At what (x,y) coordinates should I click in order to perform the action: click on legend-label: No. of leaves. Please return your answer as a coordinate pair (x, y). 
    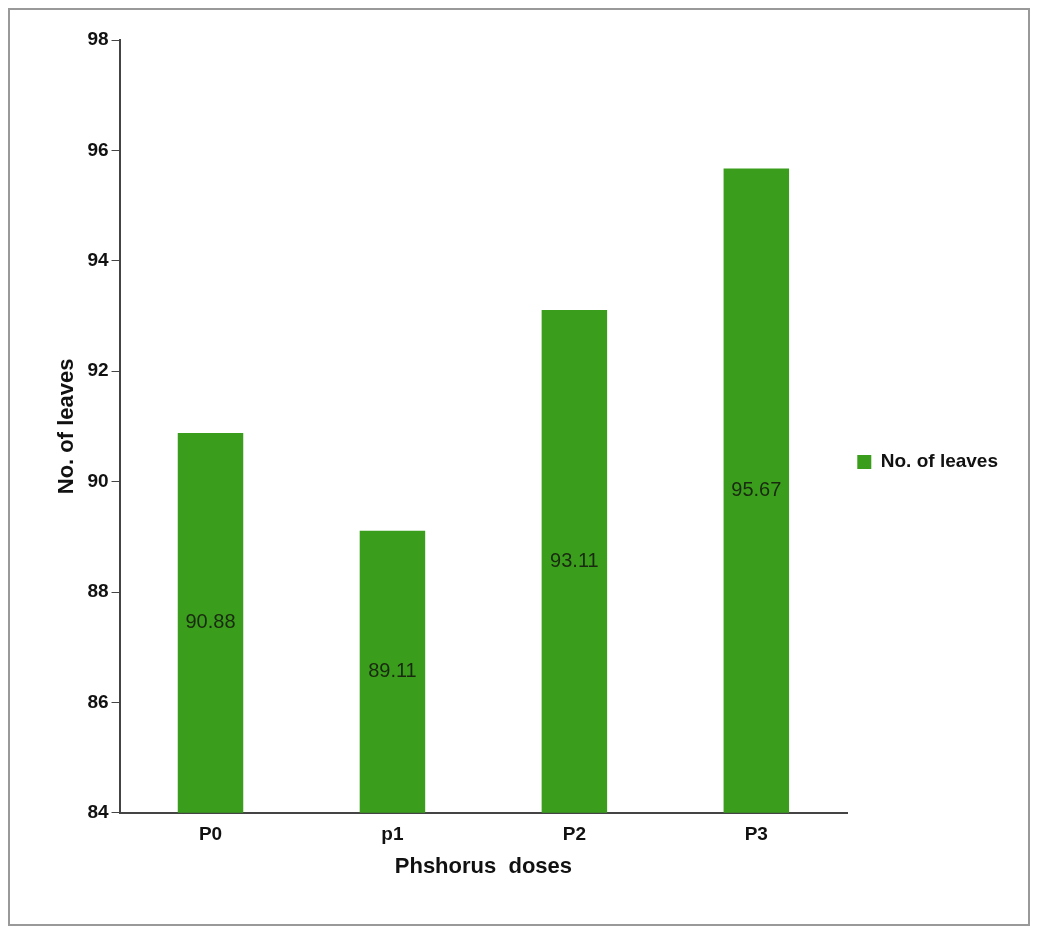
    Looking at the image, I should click on (939, 461).